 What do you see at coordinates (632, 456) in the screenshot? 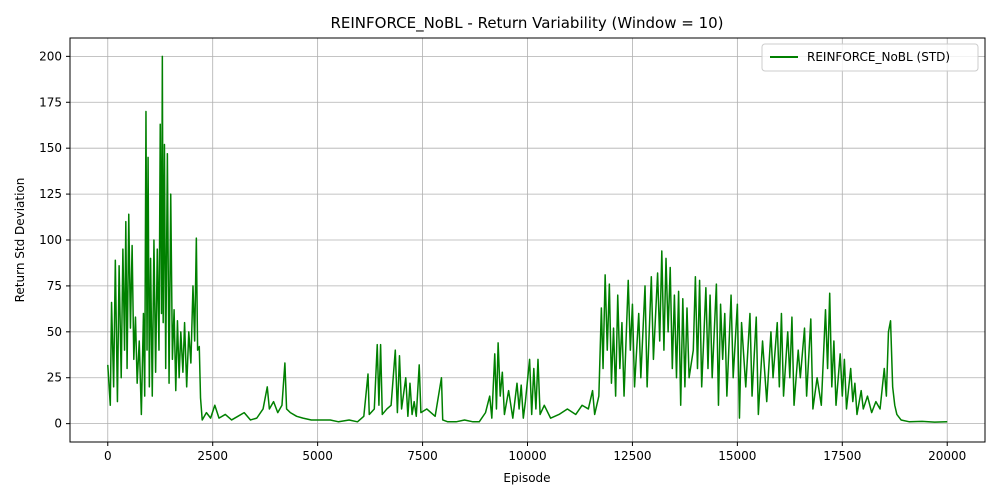
I see `x-tick-label: 12500` at bounding box center [632, 456].